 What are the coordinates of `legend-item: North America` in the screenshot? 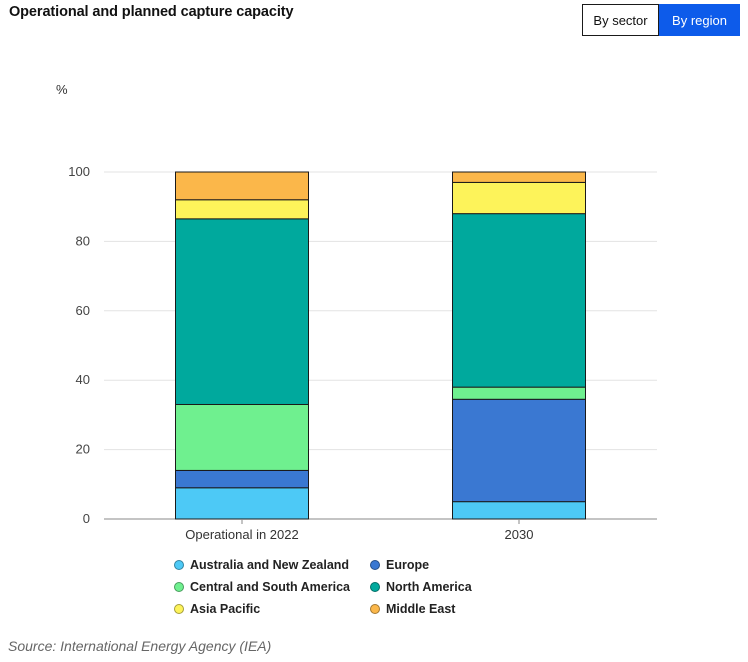 It's located at (450, 586).